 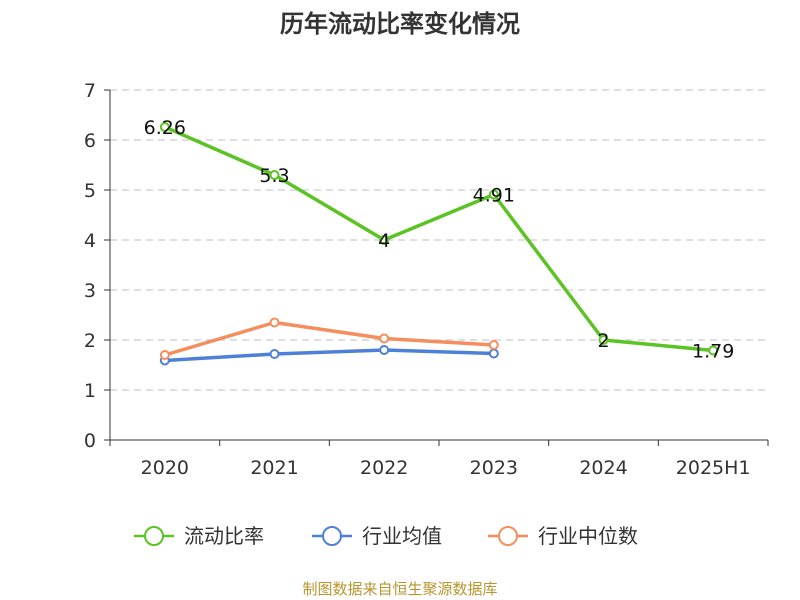 What do you see at coordinates (399, 589) in the screenshot?
I see `source-note: 制图数据来自恒生聚源数据库` at bounding box center [399, 589].